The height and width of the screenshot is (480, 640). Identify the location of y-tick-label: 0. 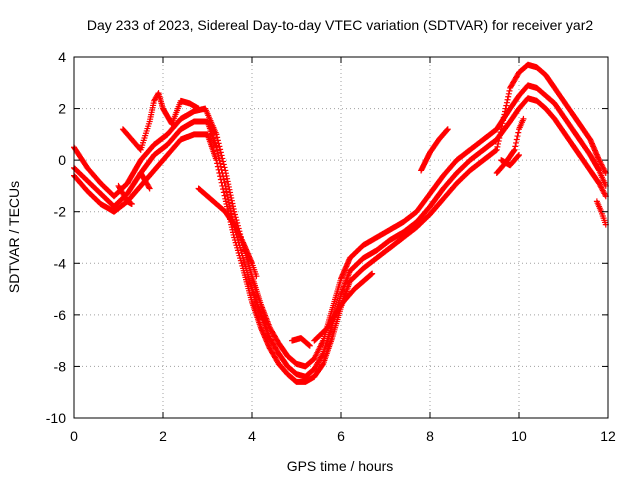
(62, 160).